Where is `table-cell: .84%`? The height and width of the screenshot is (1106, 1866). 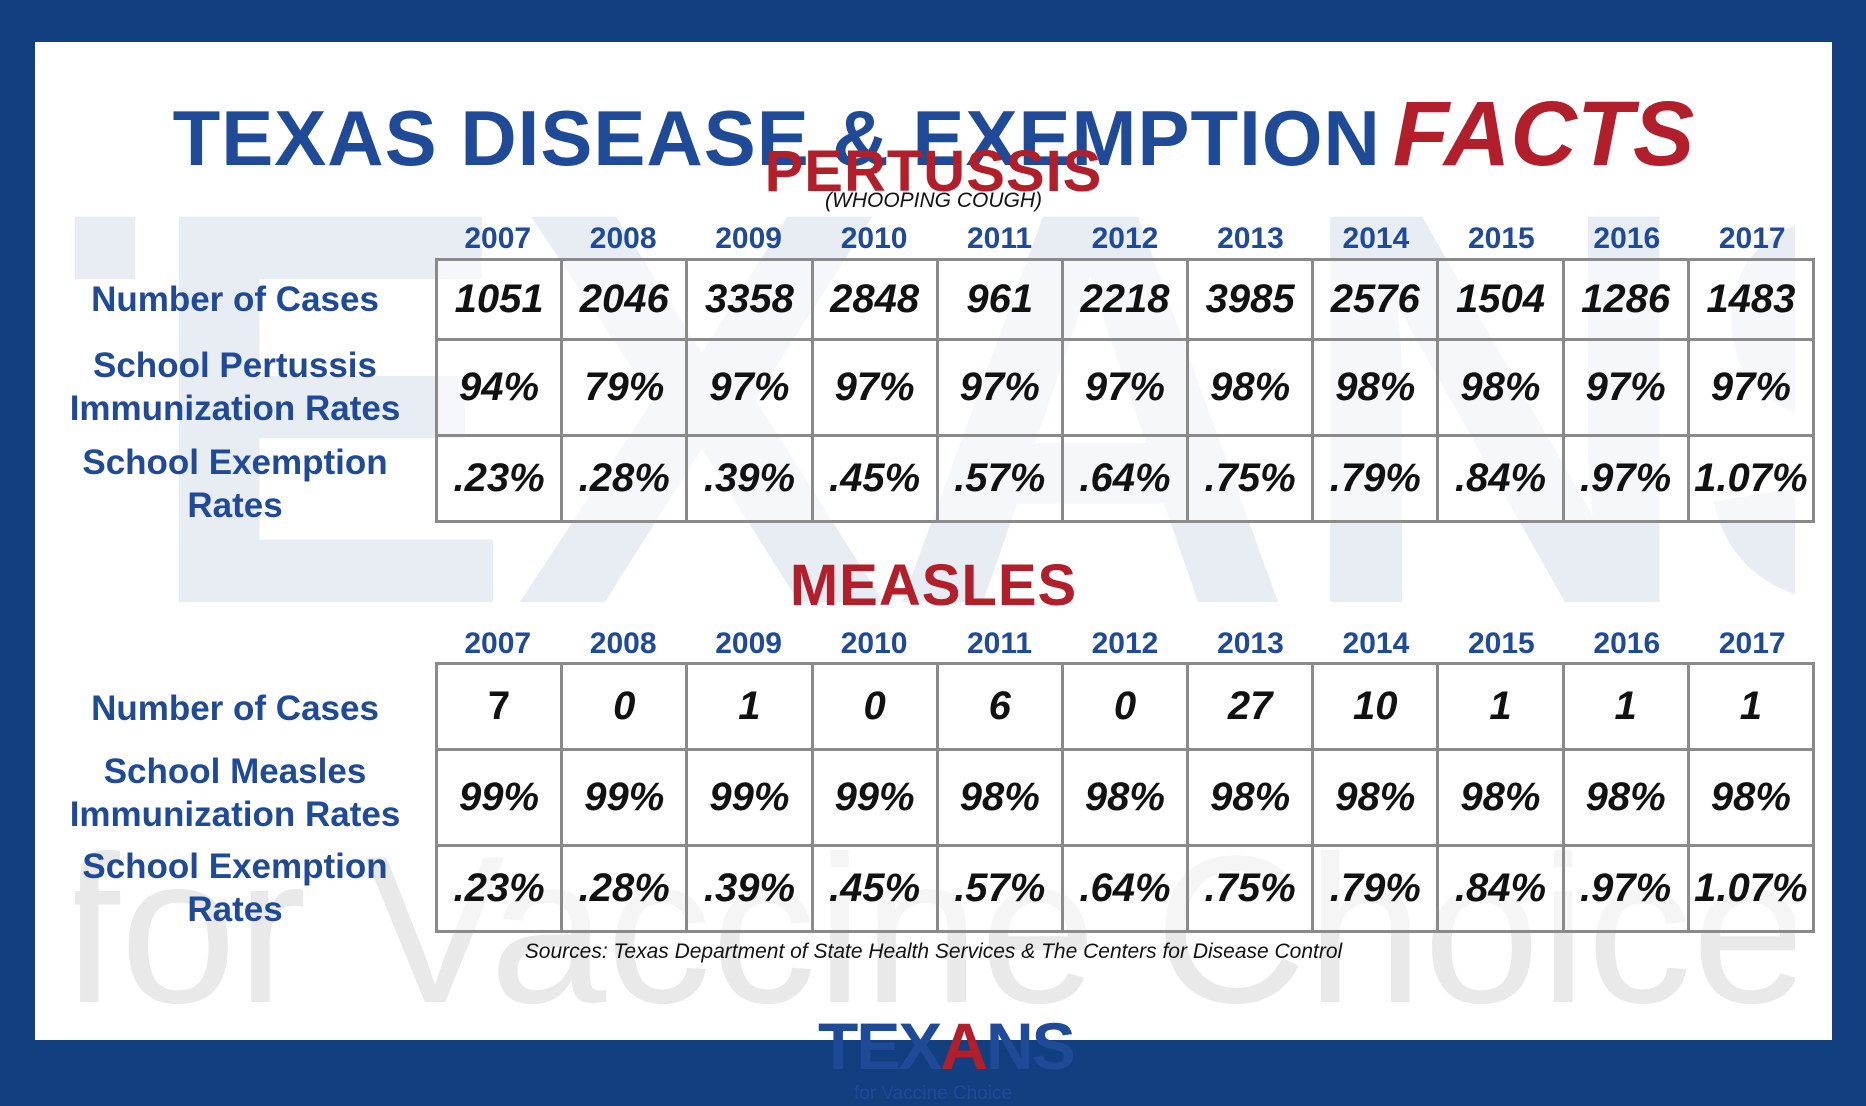 table-cell: .84% is located at coordinates (1500, 888).